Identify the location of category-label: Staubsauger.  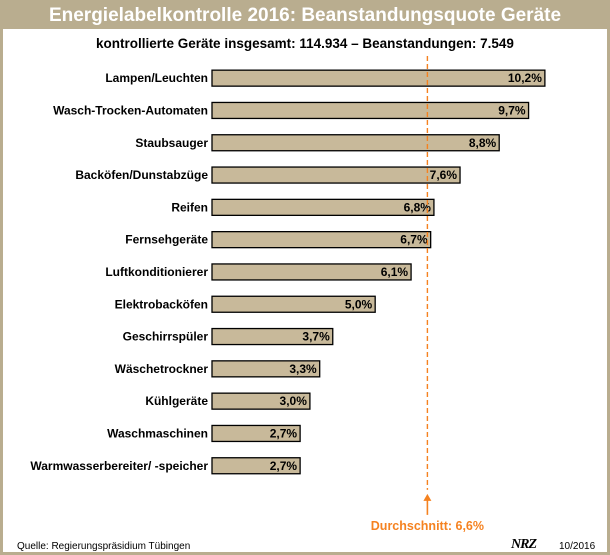
(171, 143).